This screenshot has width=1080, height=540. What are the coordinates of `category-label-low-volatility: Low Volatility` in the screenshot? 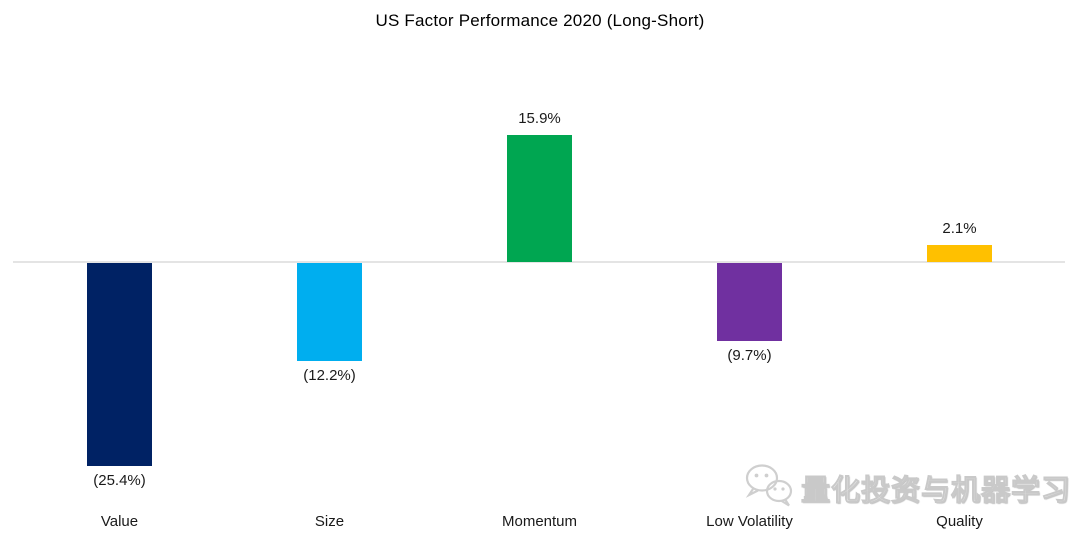 It's located at (749, 521).